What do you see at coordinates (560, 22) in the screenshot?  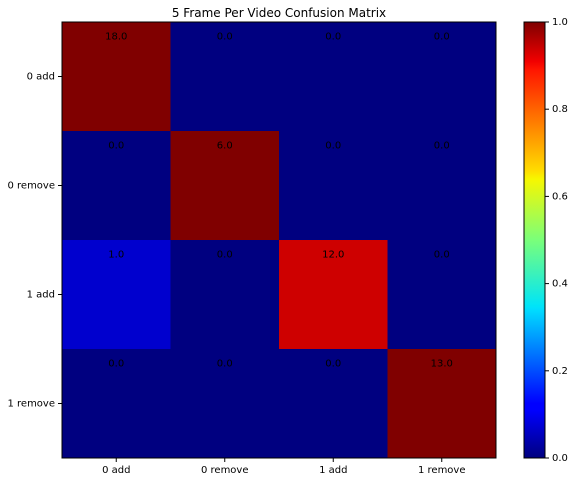 I see `colorbar-tick-label: 1.0` at bounding box center [560, 22].